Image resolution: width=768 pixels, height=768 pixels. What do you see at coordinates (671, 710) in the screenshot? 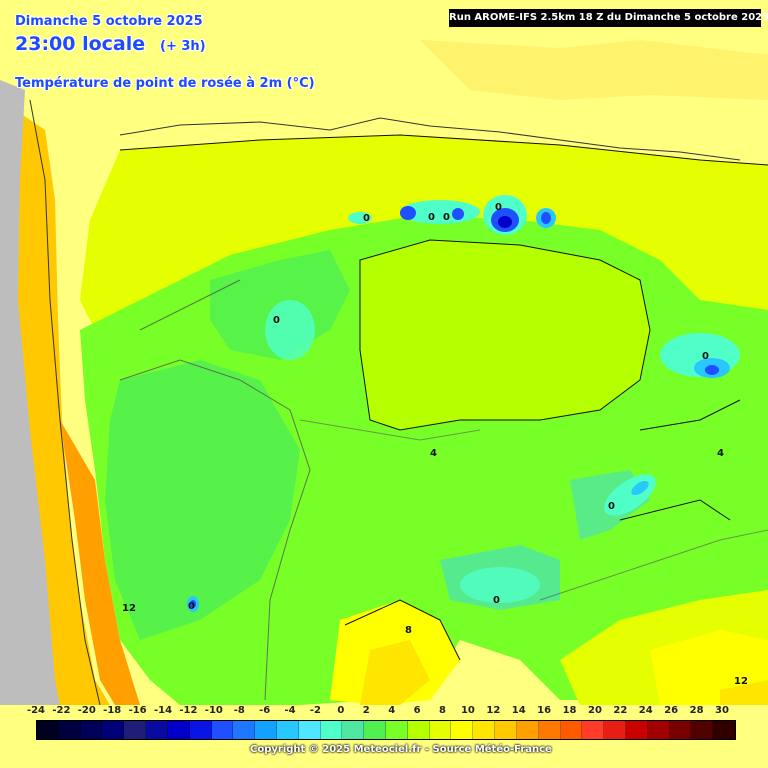
I see `legend-tick-label: 26` at bounding box center [671, 710].